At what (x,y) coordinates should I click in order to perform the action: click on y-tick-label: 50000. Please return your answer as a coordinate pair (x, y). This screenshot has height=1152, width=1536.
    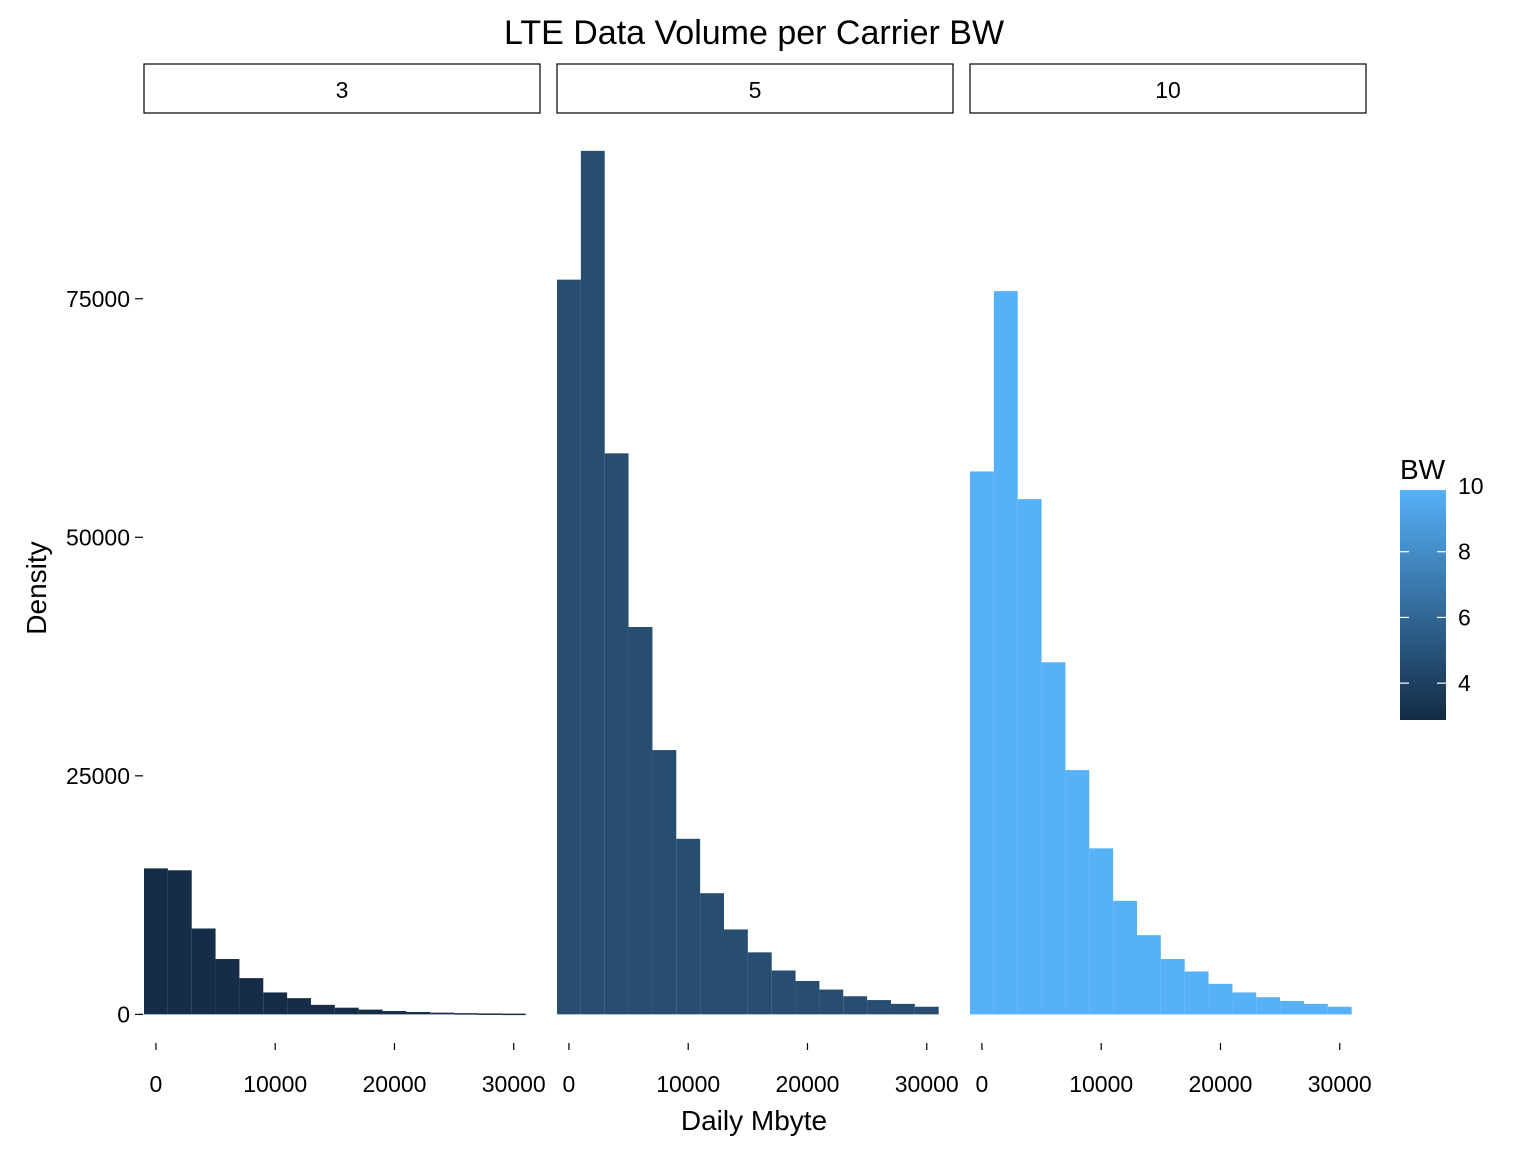
    Looking at the image, I should click on (98, 537).